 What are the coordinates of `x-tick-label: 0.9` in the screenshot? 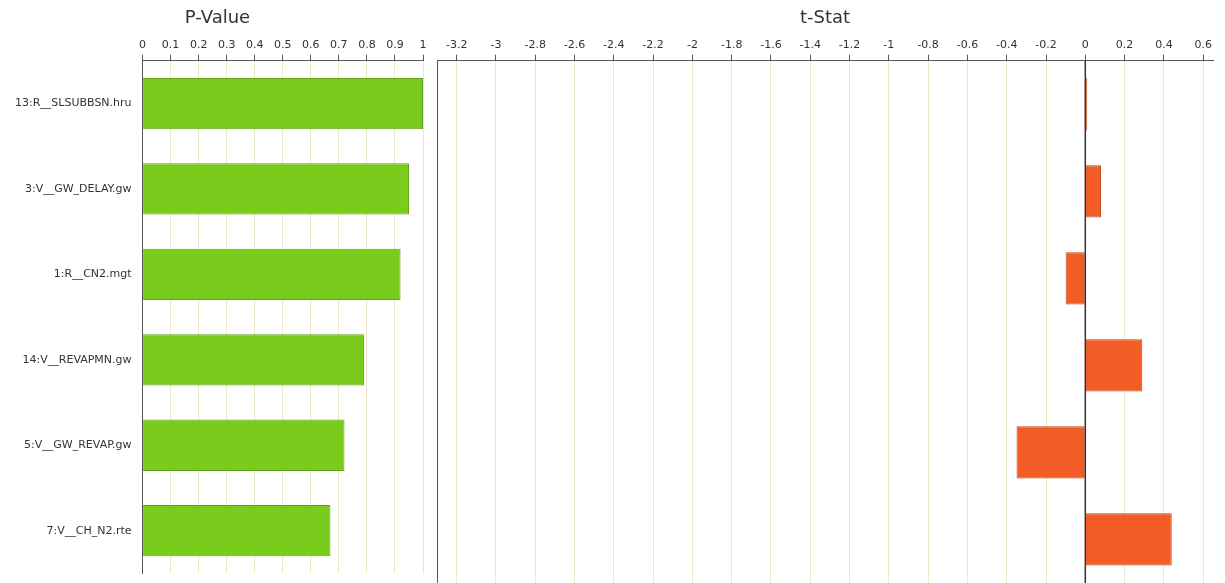 It's located at (395, 45).